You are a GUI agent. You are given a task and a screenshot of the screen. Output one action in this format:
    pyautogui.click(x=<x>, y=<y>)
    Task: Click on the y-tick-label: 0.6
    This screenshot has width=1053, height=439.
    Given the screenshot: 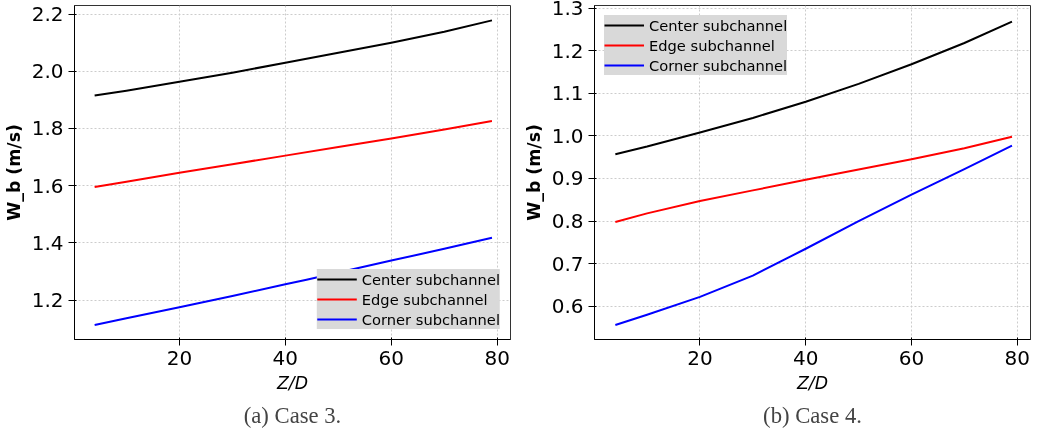 What is the action you would take?
    pyautogui.click(x=567, y=306)
    